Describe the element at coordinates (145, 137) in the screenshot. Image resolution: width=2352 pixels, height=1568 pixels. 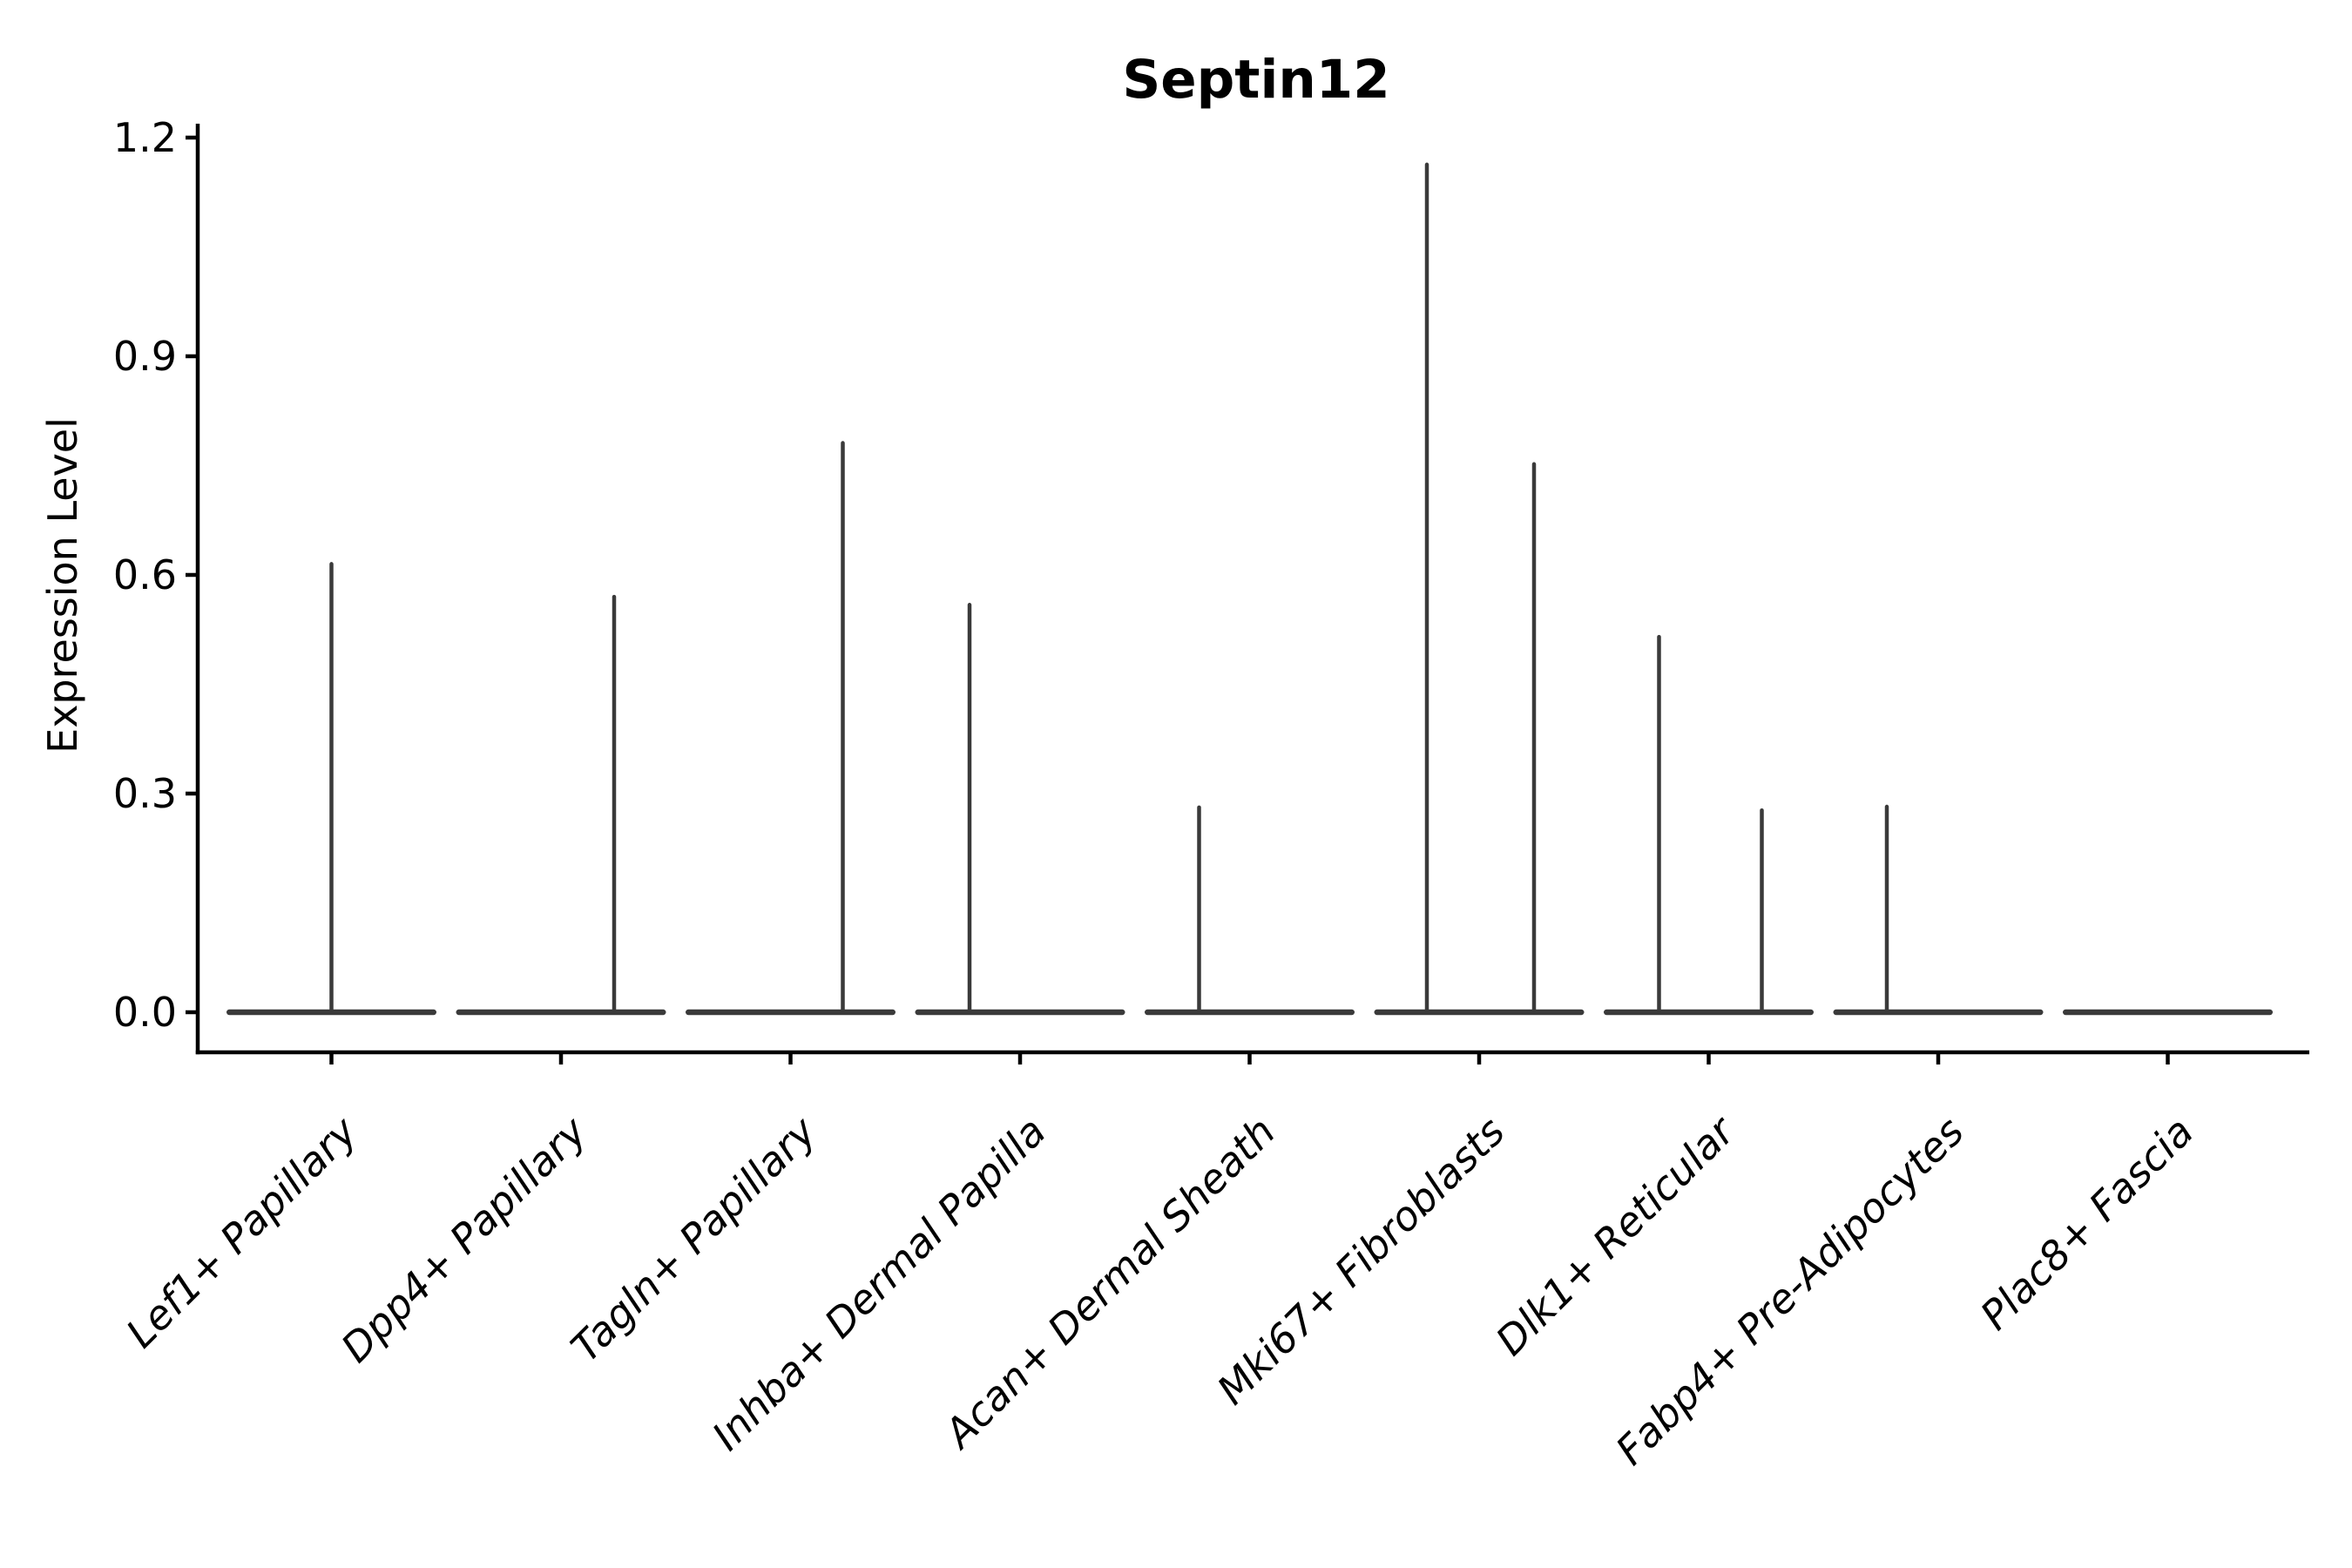
I see `y-tick-label: 1.2` at that location.